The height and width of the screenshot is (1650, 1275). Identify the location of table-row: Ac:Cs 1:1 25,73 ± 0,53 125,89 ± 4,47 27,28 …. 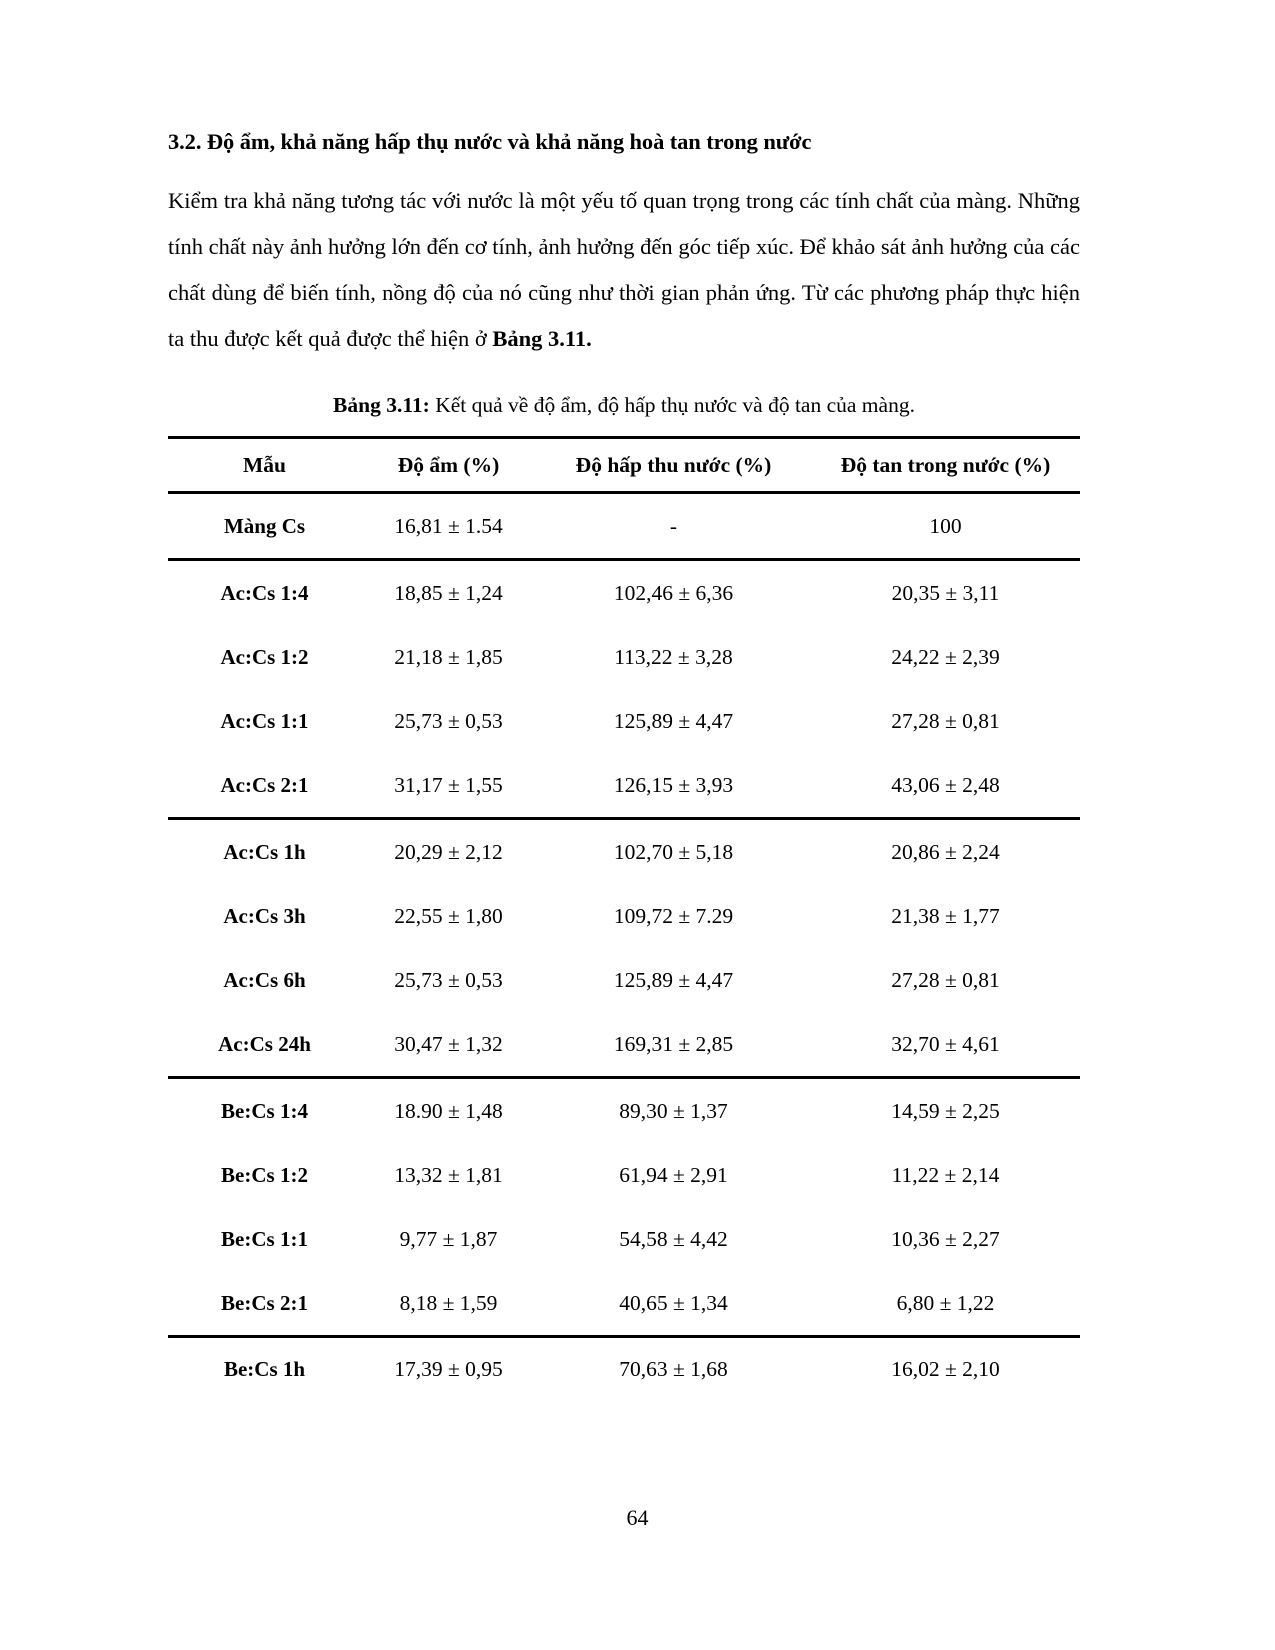
(624, 721).